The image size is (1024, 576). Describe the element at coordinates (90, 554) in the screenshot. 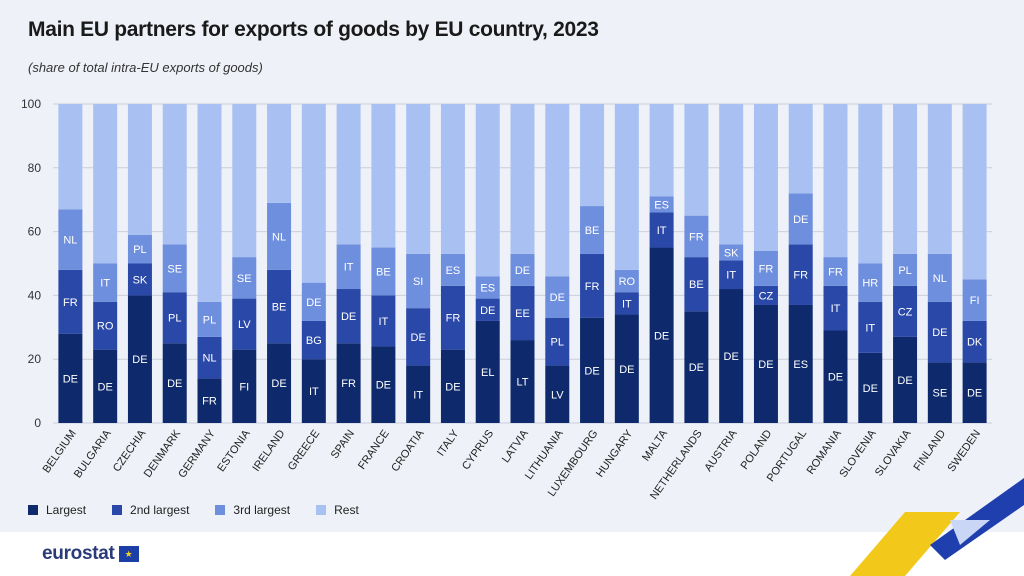

I see `eurostat-logo: eurostat ★` at that location.